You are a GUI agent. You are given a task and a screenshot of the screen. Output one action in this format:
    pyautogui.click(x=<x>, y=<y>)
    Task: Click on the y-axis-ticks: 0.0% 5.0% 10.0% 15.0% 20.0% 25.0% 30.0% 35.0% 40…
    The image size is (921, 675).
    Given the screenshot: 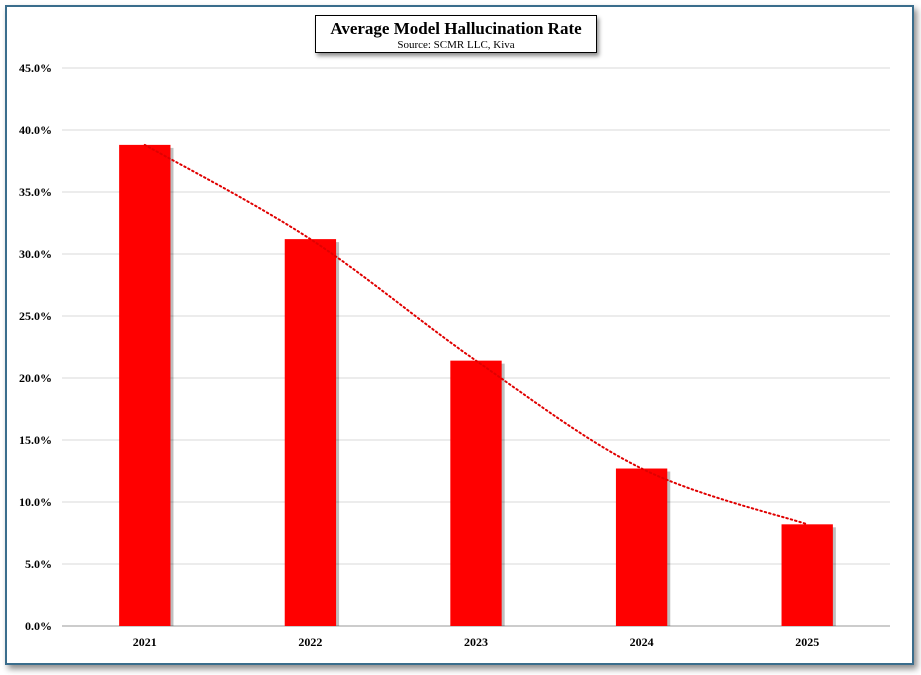 What is the action you would take?
    pyautogui.click(x=35, y=347)
    